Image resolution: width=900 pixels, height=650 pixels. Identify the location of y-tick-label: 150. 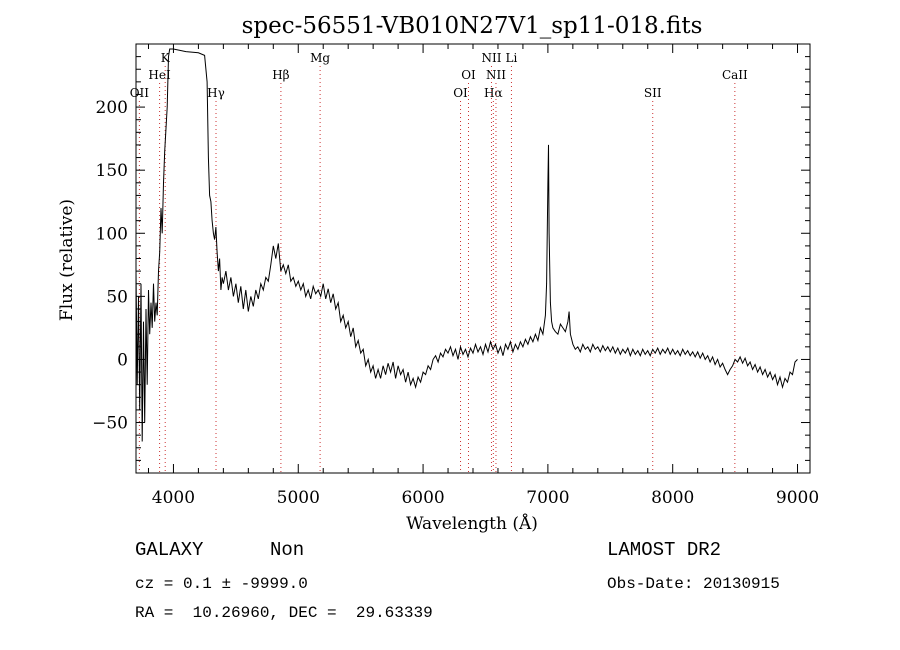
(112, 171).